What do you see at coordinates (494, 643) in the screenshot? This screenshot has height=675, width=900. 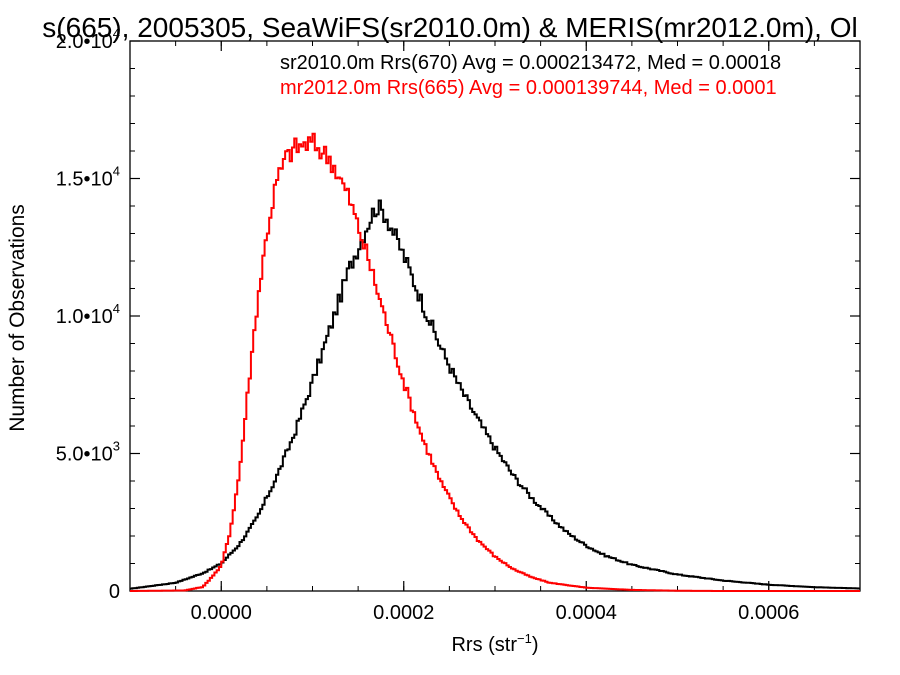 I see `x-axis-label: Rrs (str−1)` at bounding box center [494, 643].